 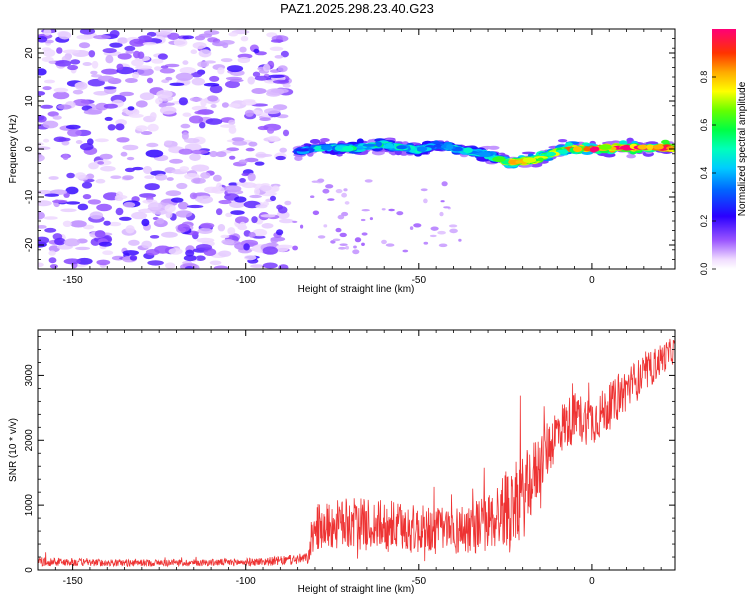 I want to click on spectrogram-xlabel: Height of straight line (km), so click(x=356, y=289).